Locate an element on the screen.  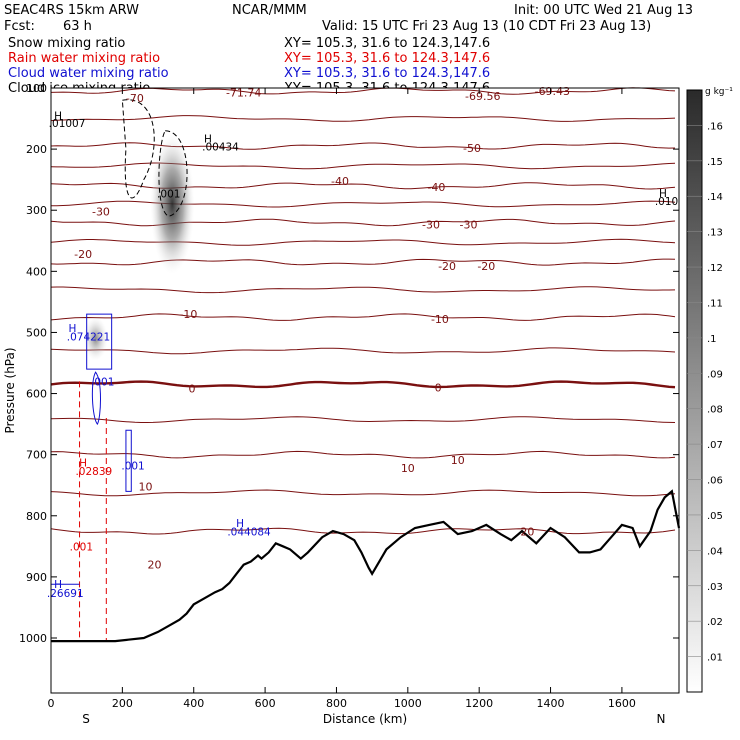
y-tick-label: 800 is located at coordinates (36, 516).